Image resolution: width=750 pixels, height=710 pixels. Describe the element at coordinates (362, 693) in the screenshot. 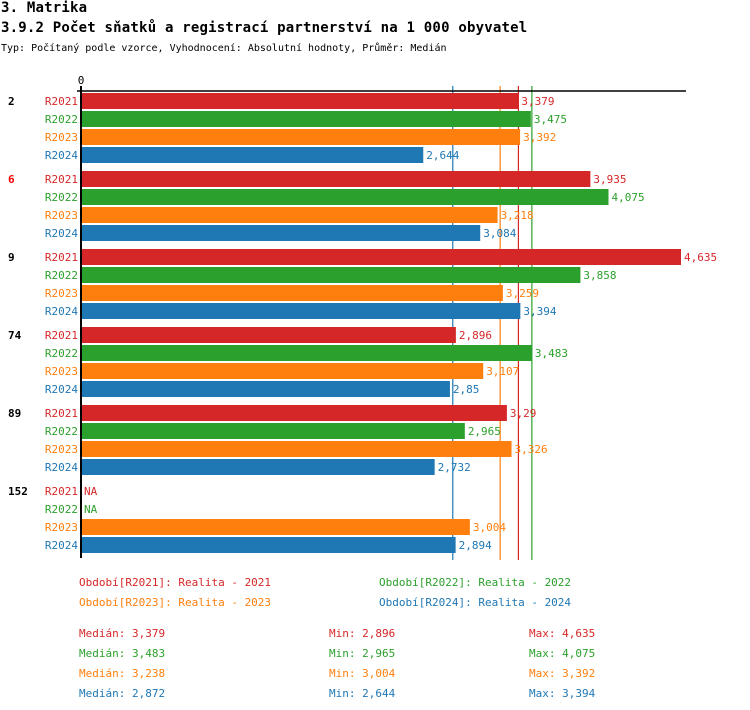

I see `stat-min: Min: 2,644` at that location.